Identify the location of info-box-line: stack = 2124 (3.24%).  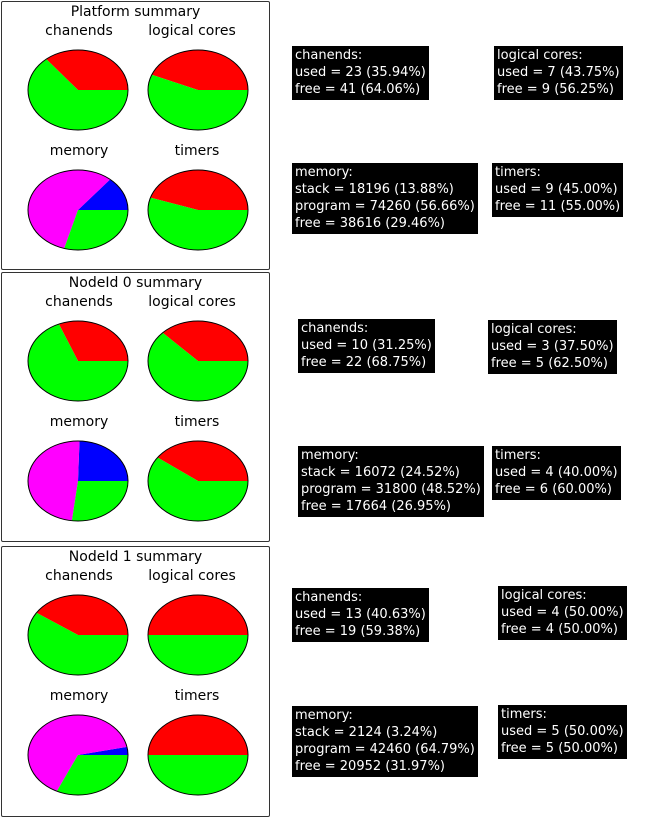
(366, 732).